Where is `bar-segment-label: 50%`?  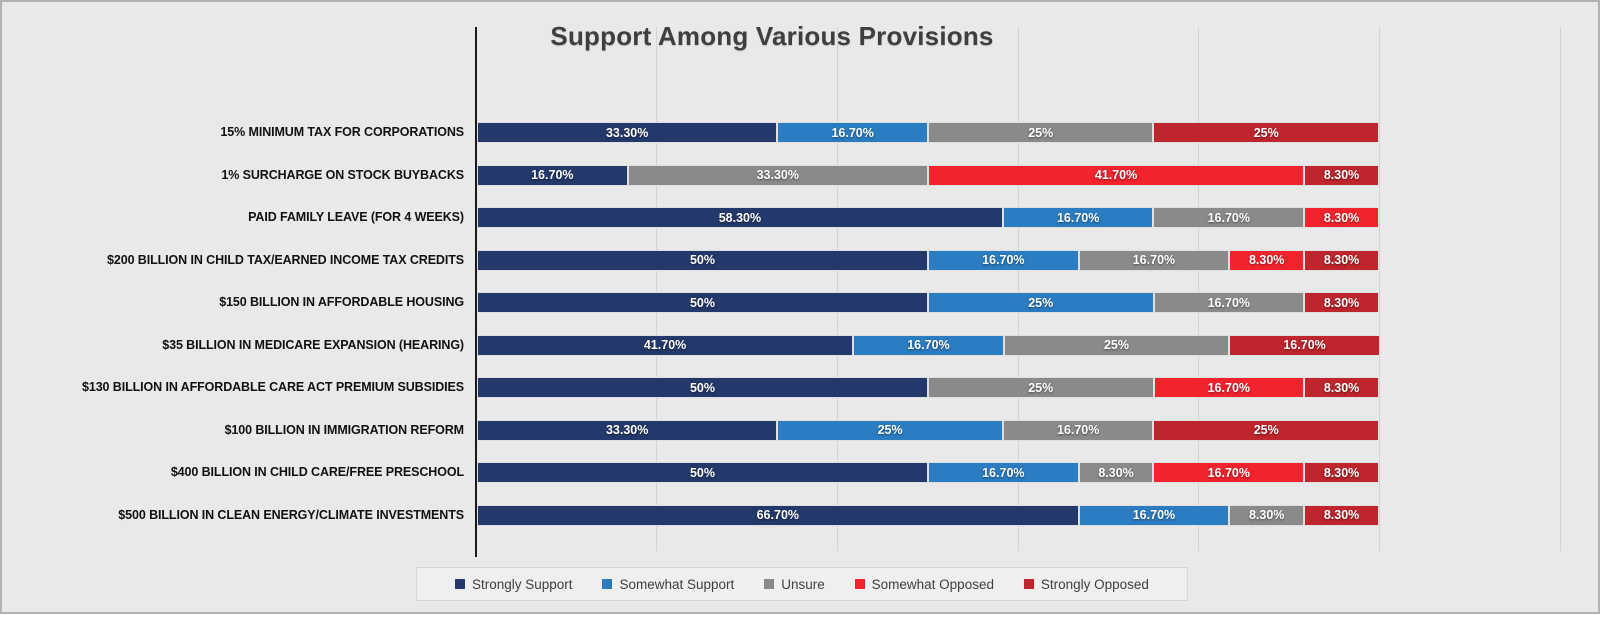 bar-segment-label: 50% is located at coordinates (702, 387).